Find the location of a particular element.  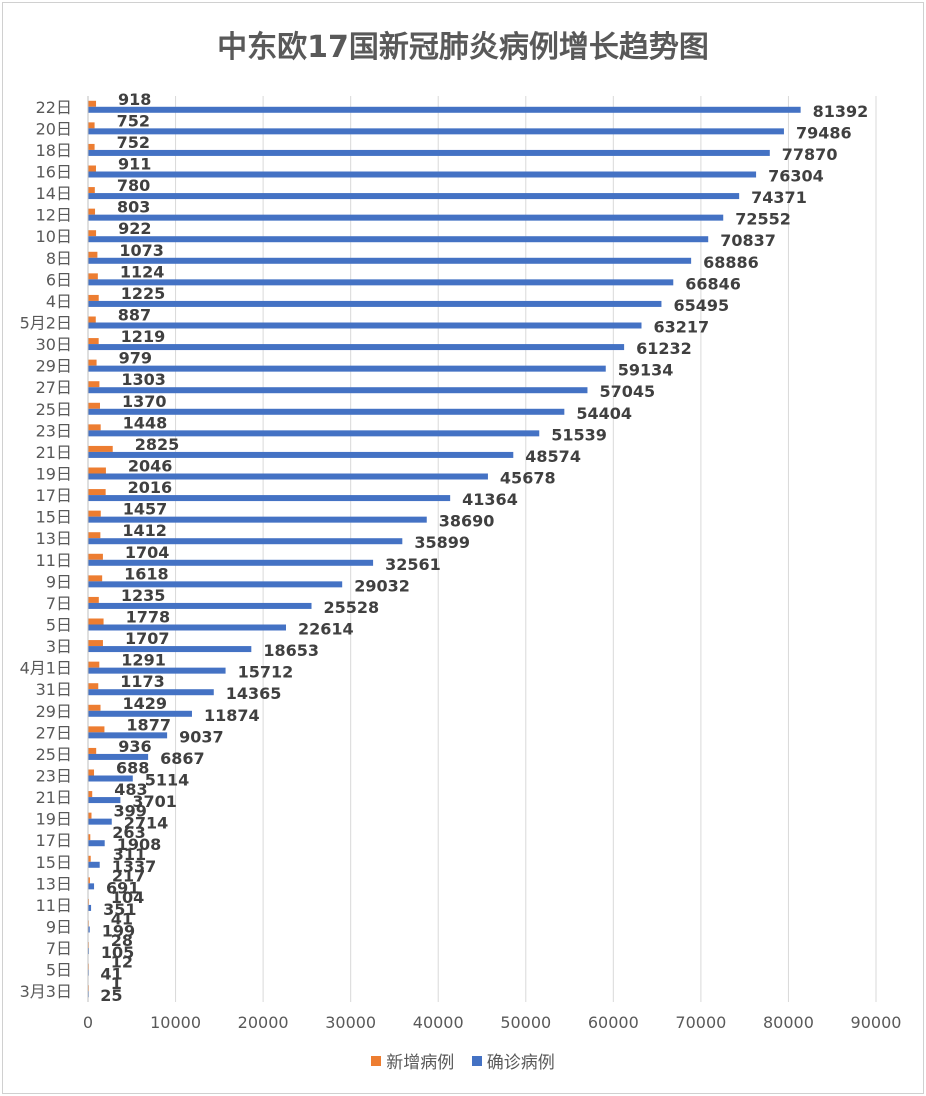

y-tick-label: 13日 is located at coordinates (54, 538).